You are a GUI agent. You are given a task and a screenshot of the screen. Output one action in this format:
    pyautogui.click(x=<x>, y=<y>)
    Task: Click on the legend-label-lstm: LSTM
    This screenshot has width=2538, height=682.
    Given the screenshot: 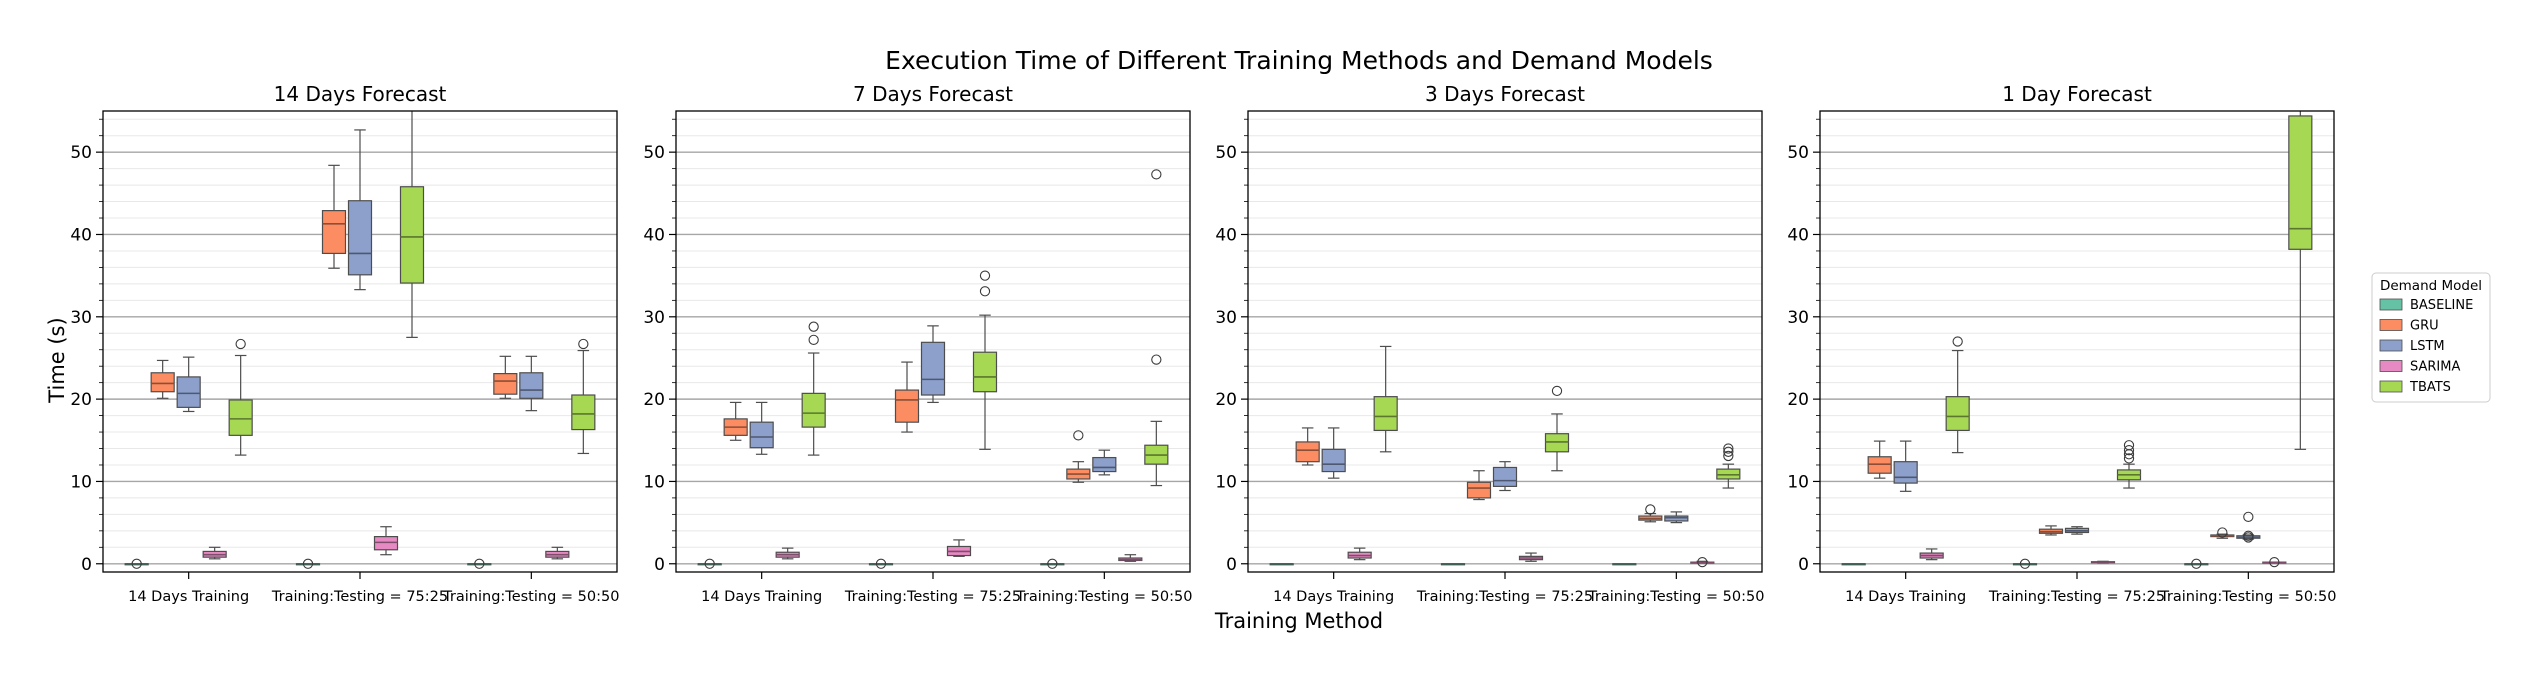 What is the action you would take?
    pyautogui.click(x=2427, y=346)
    